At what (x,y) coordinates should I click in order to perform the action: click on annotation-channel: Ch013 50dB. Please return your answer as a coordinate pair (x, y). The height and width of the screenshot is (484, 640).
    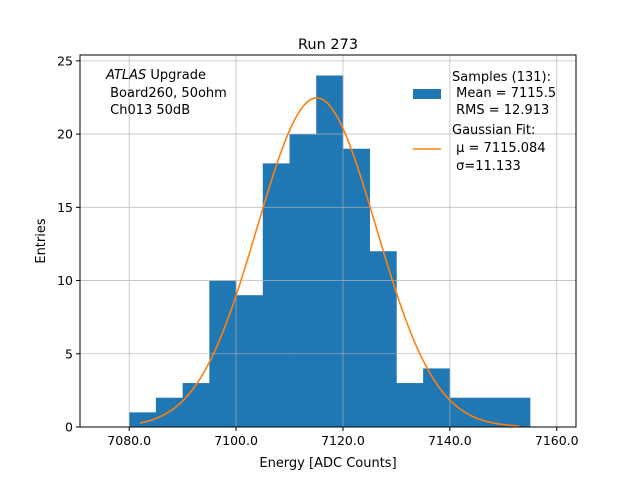
    Looking at the image, I should click on (148, 110).